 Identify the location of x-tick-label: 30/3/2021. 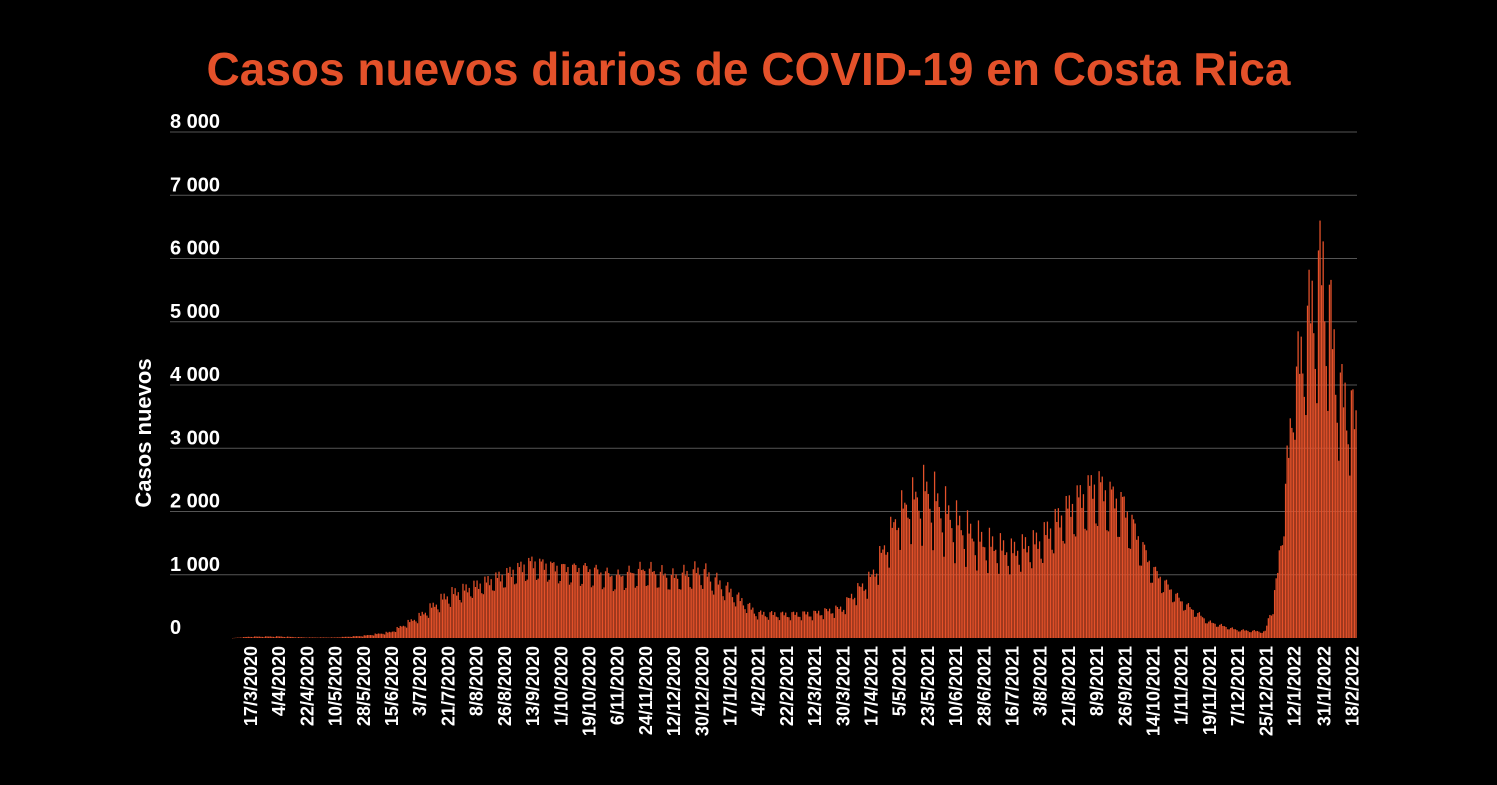
(843, 686).